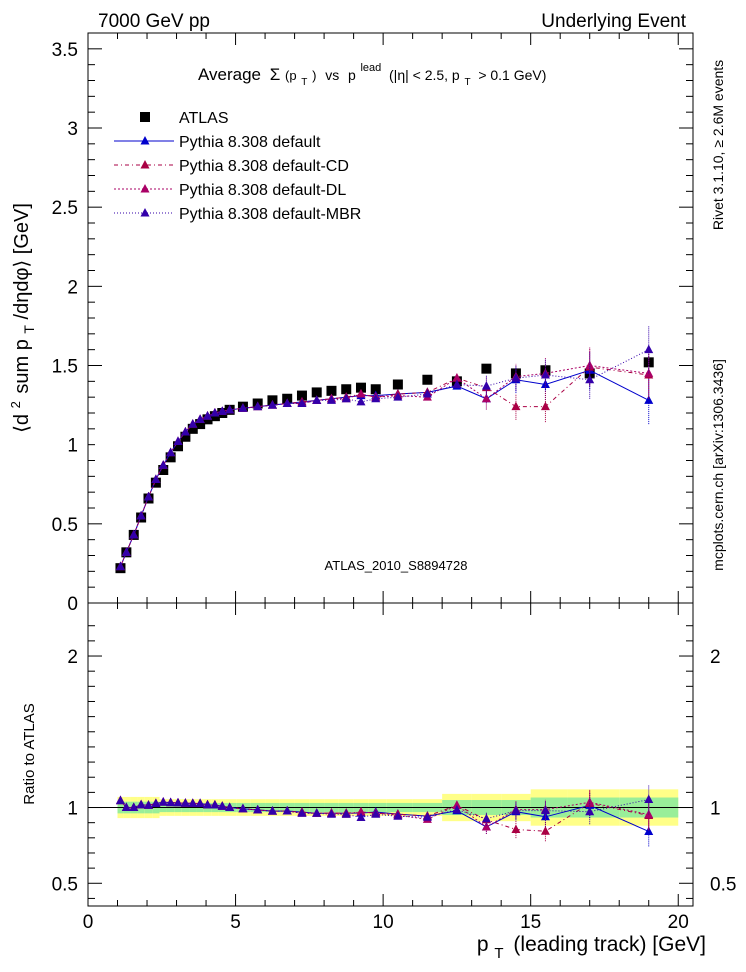  Describe the element at coordinates (22, 366) in the screenshot. I see `ylabel-sum: sum p` at that location.